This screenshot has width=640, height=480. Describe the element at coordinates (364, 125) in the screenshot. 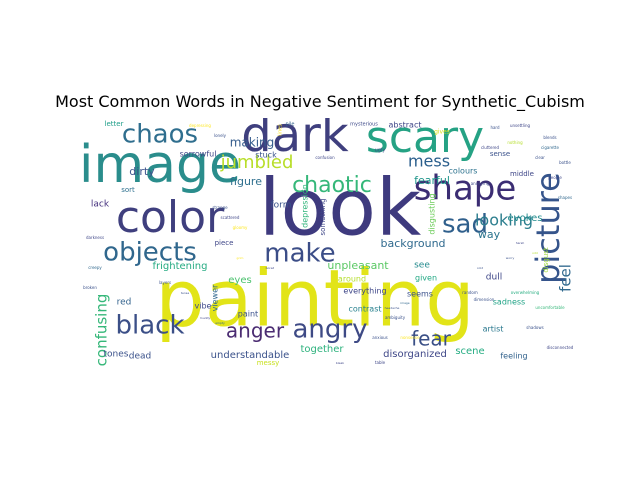

I see `word-mysterious: mysterious` at that location.